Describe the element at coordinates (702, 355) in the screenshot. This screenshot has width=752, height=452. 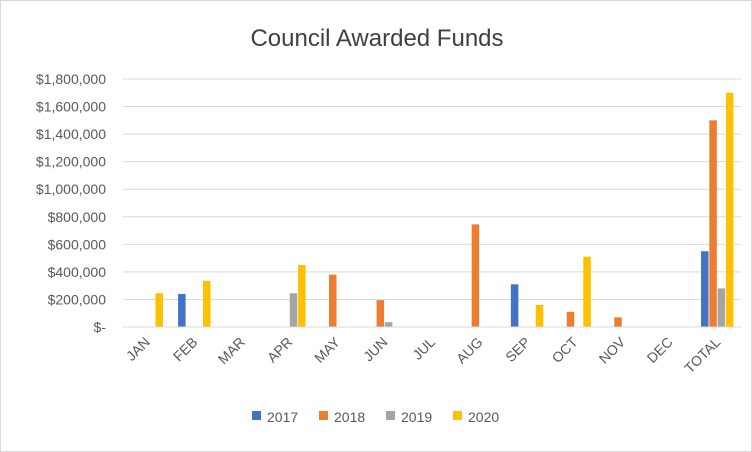
I see `x-tick-label: TOTAL` at that location.